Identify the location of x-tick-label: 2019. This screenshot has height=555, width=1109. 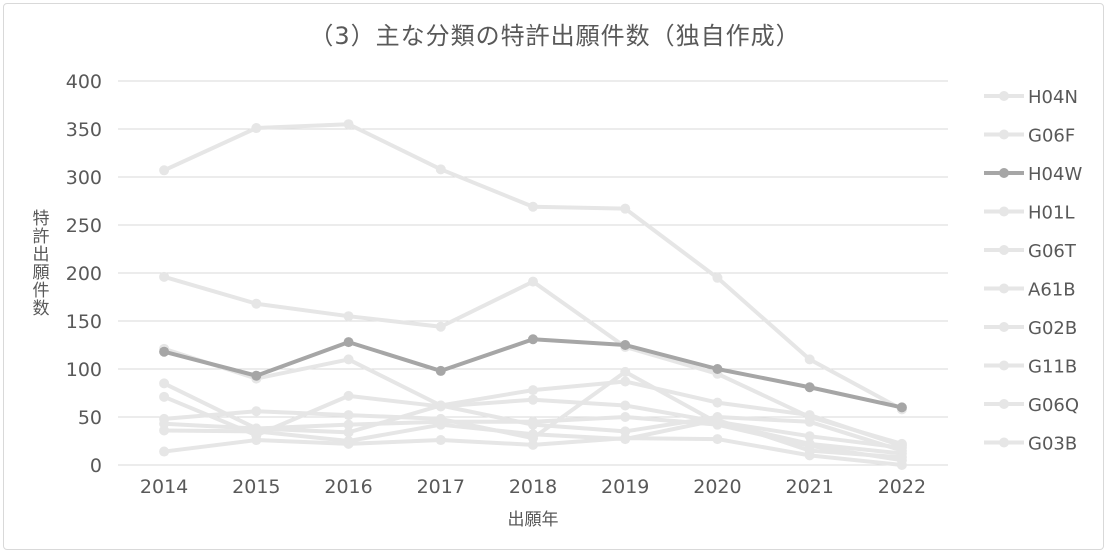
(625, 487).